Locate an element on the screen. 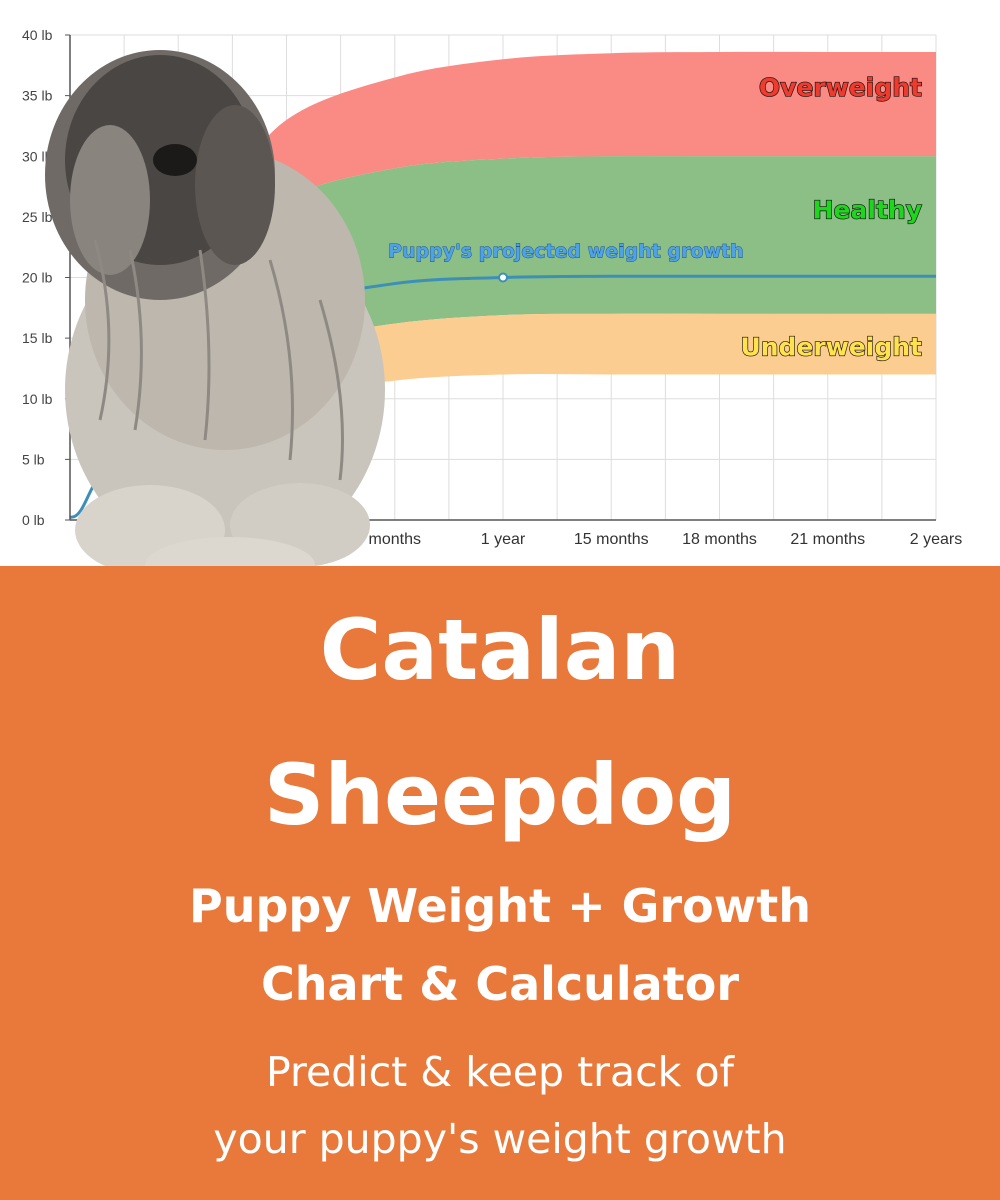  y-tick-label: 35 lb is located at coordinates (37, 96).